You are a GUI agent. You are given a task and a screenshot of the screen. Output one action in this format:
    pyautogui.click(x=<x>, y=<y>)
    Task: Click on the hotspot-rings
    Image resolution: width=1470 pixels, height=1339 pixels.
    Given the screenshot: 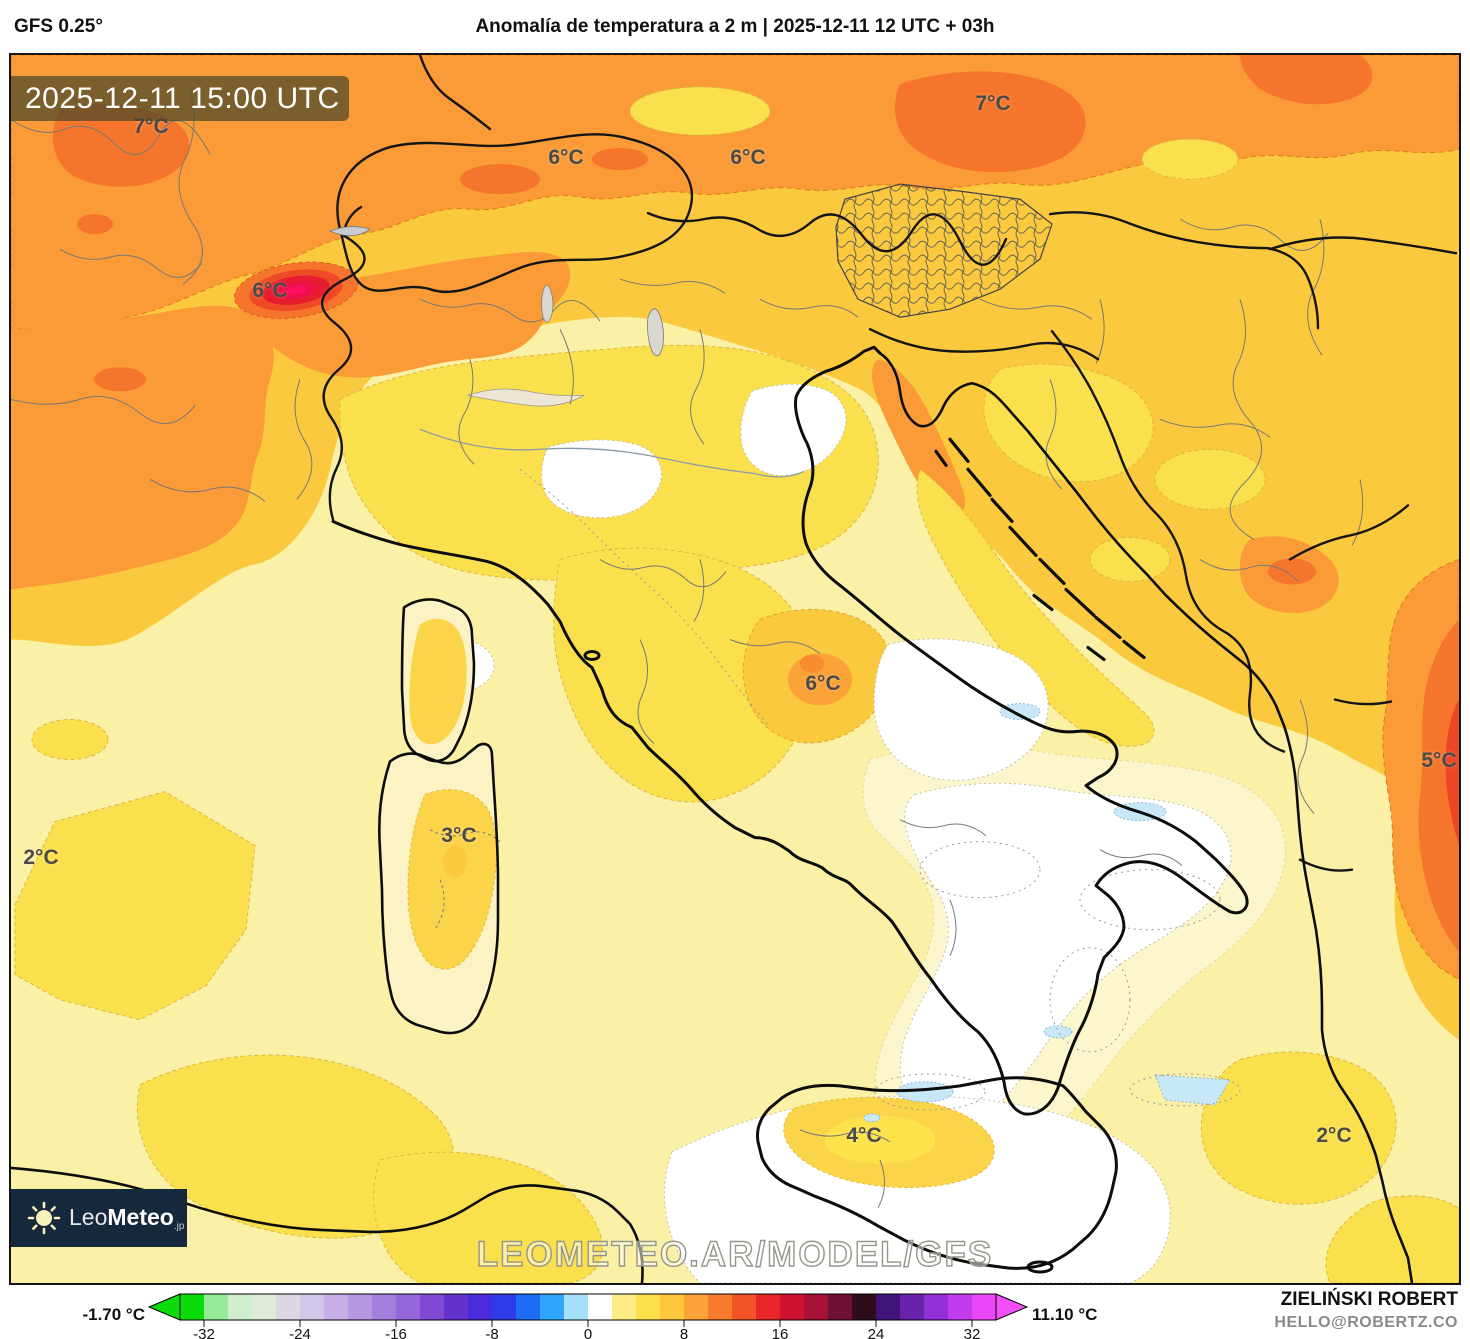 What is the action you would take?
    pyautogui.click(x=296, y=290)
    